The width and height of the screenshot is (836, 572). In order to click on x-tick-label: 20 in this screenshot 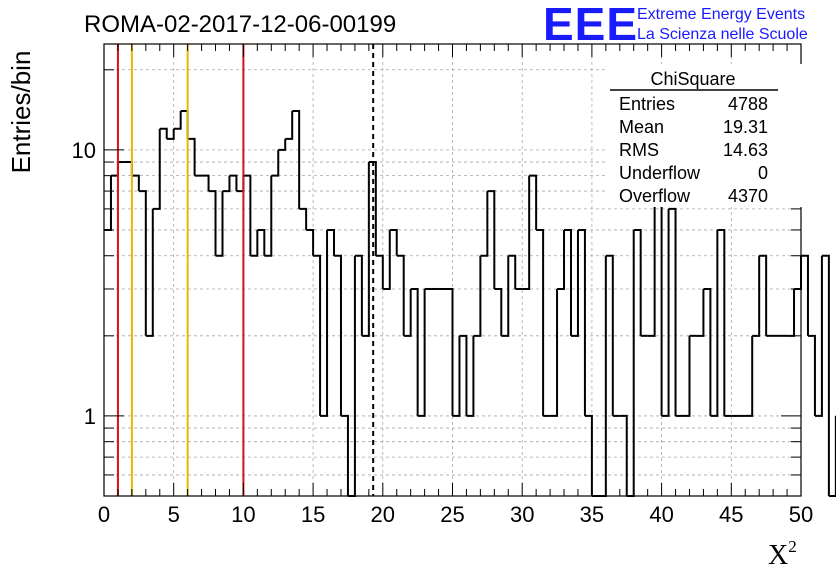, I will do `click(383, 514)`.